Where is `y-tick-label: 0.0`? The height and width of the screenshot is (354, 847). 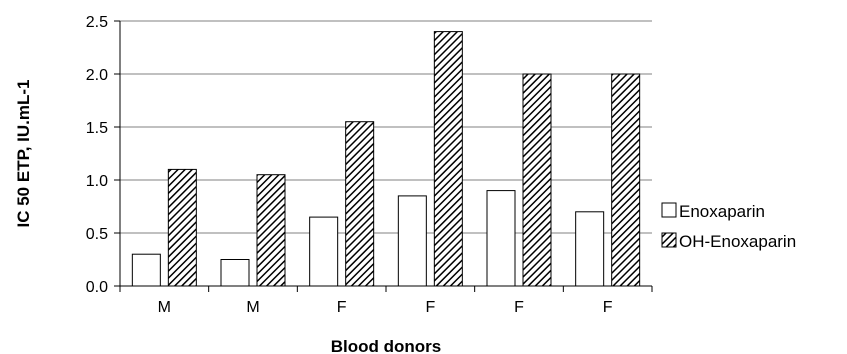 y-tick-label: 0.0 is located at coordinates (97, 287).